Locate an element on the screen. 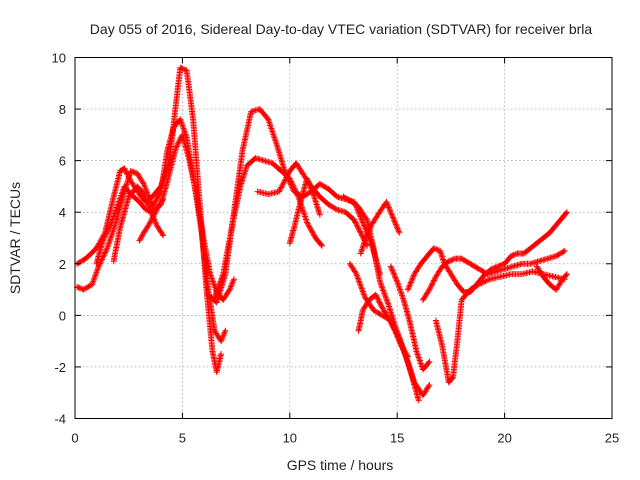  x-axis-label: GPS time / hours is located at coordinates (340, 465).